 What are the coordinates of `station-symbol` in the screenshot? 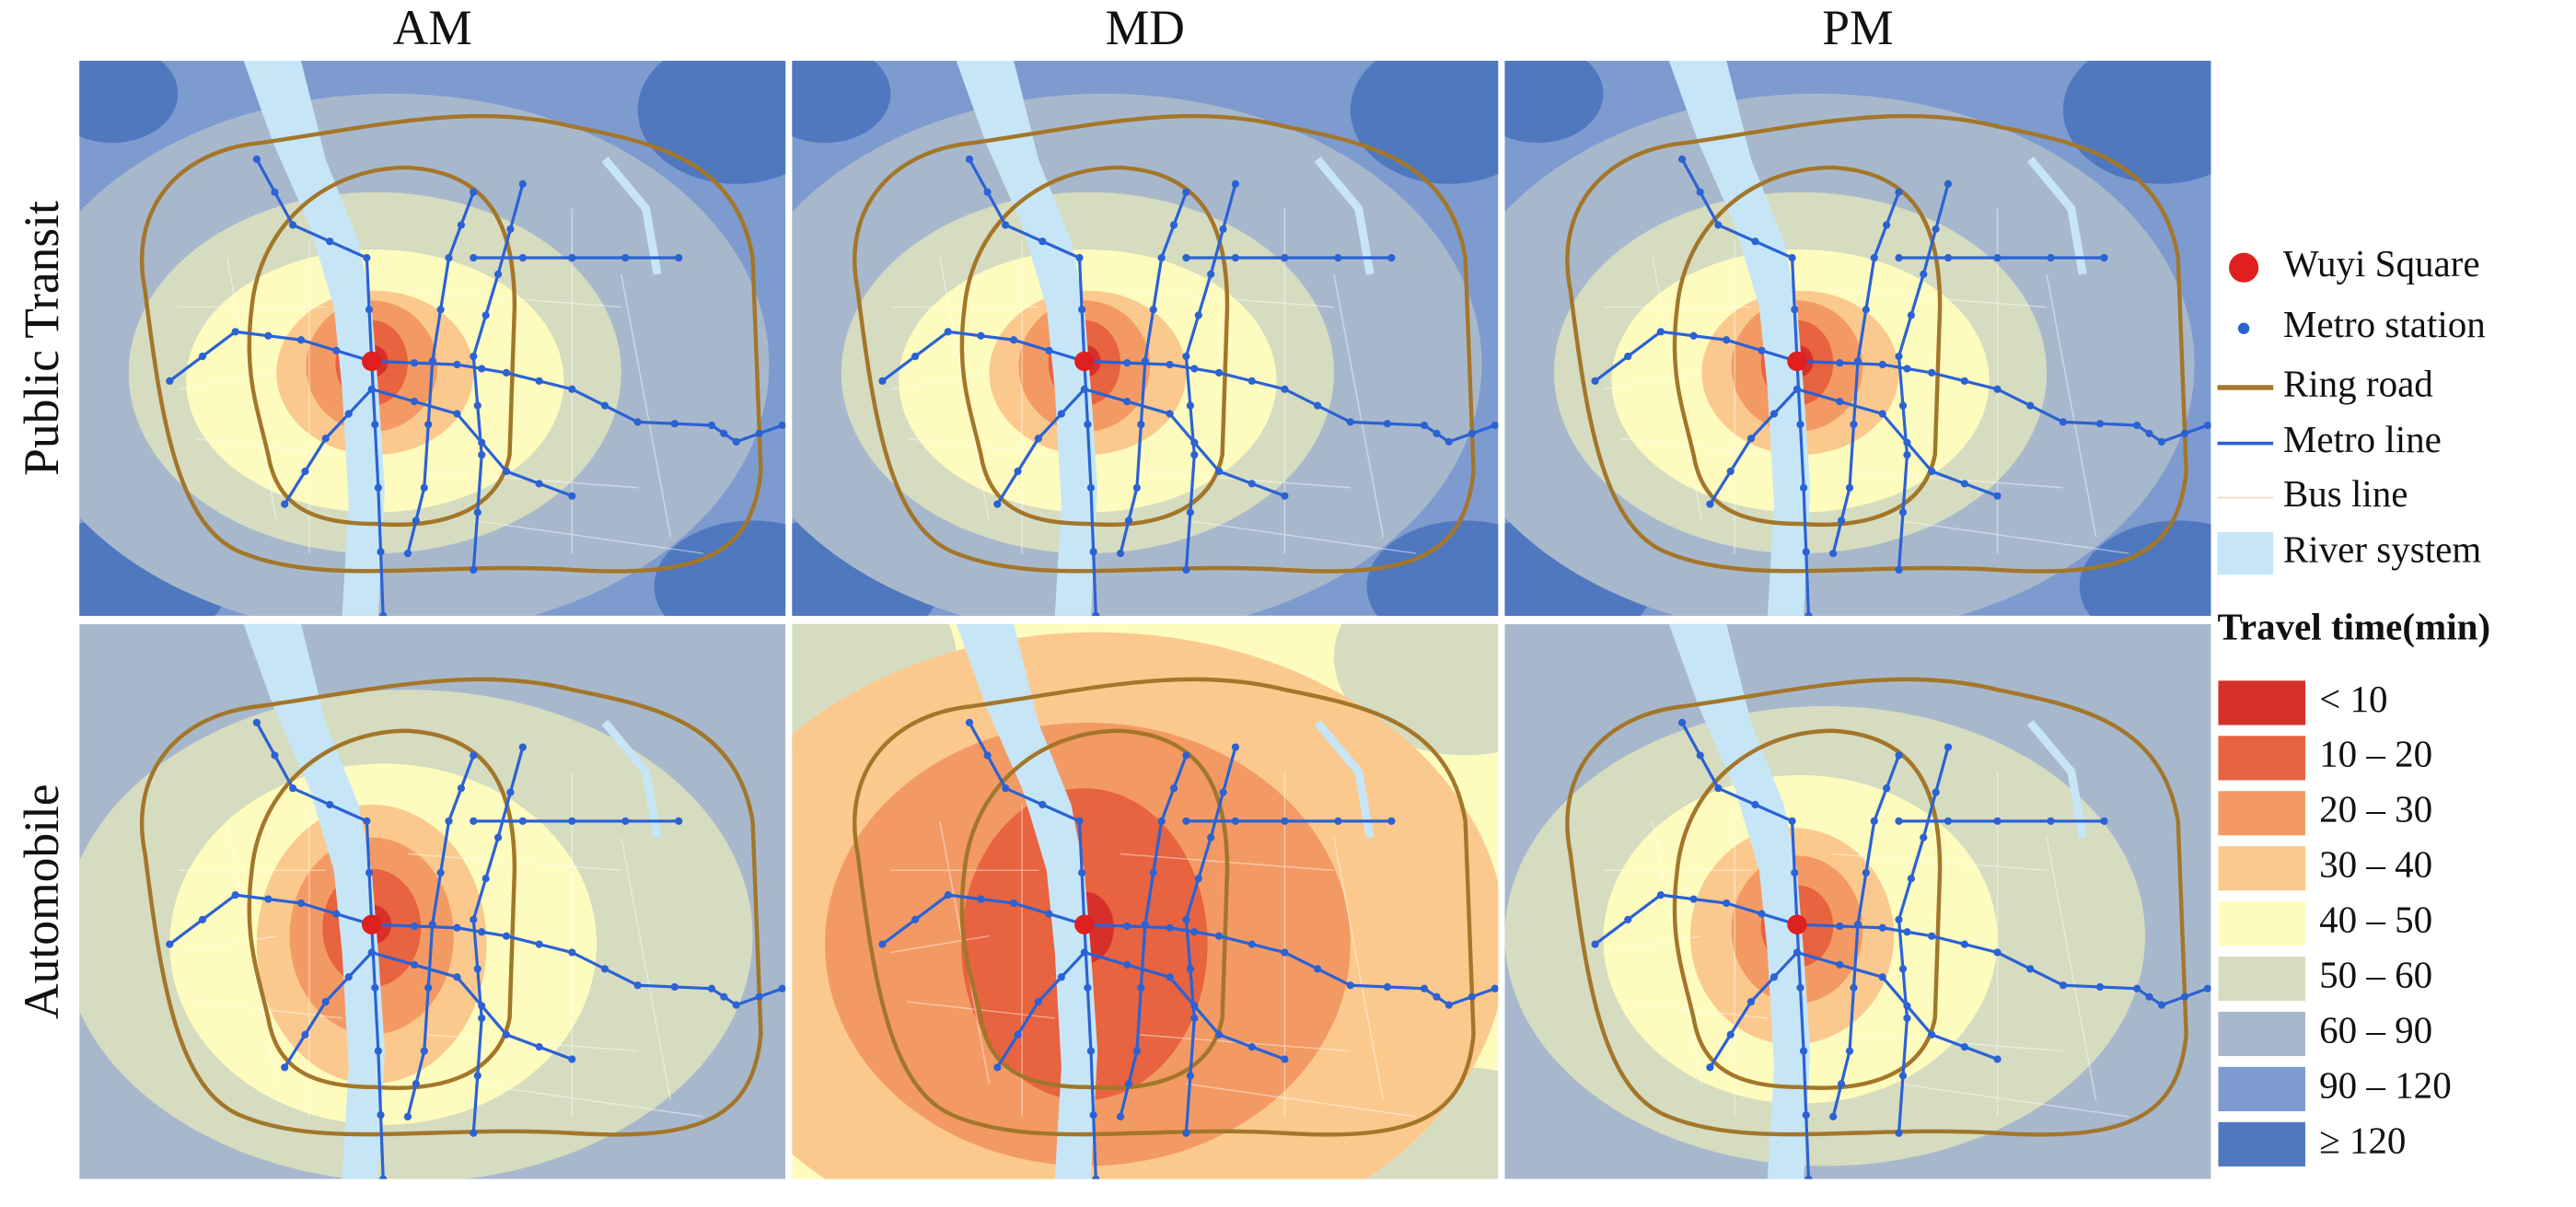 It's located at (2243, 328).